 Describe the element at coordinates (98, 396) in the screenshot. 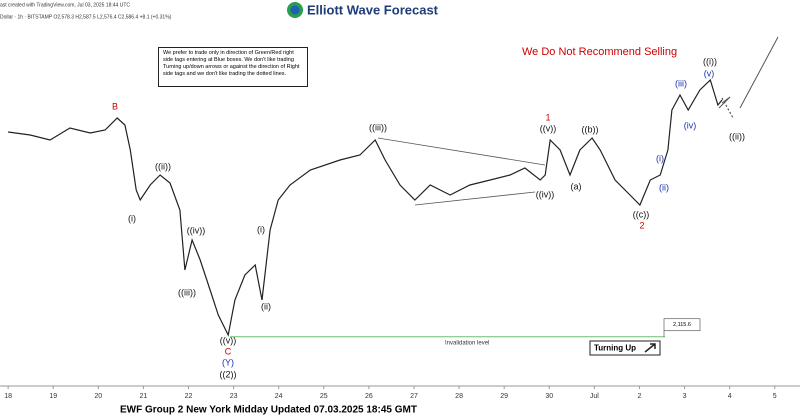

I see `x-tick-label: 20` at that location.